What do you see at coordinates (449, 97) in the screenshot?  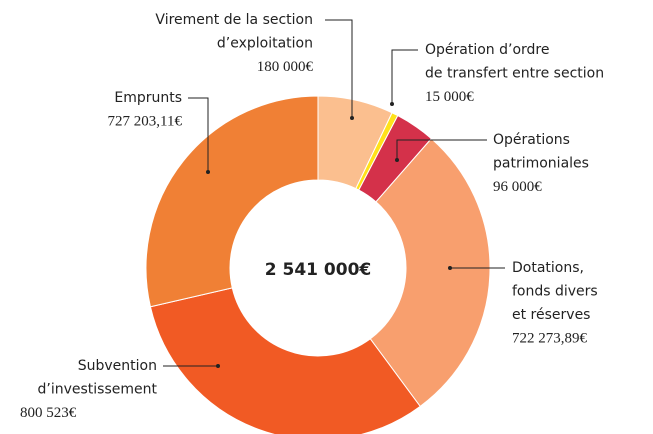 I see `value-label: 15 000€` at bounding box center [449, 97].